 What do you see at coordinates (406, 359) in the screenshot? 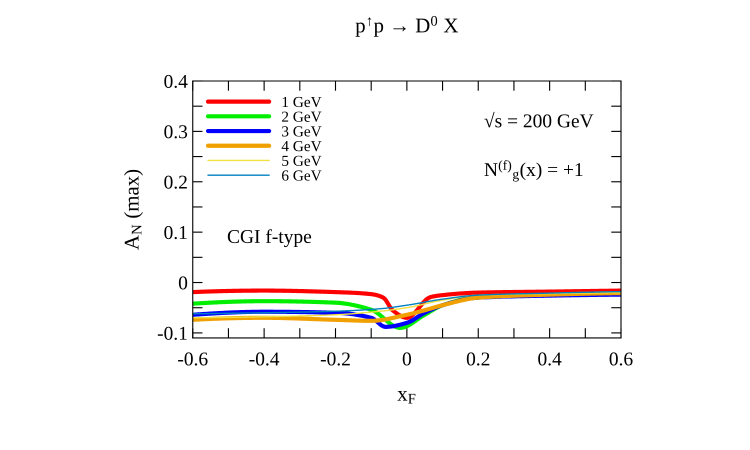
I see `x-tick-label: 0` at bounding box center [406, 359].